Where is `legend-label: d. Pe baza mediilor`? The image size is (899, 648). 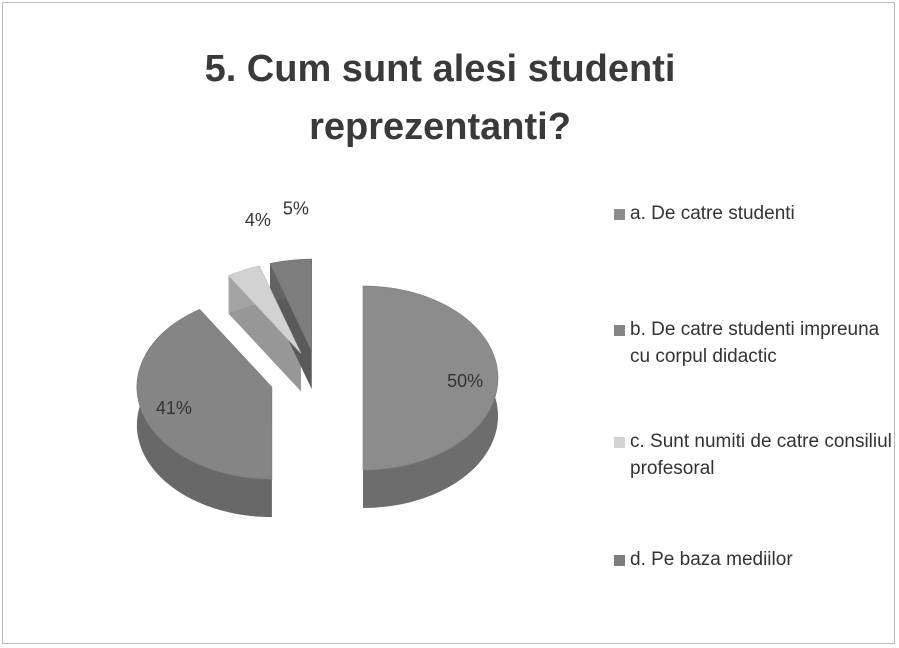 legend-label: d. Pe baza mediilor is located at coordinates (711, 559).